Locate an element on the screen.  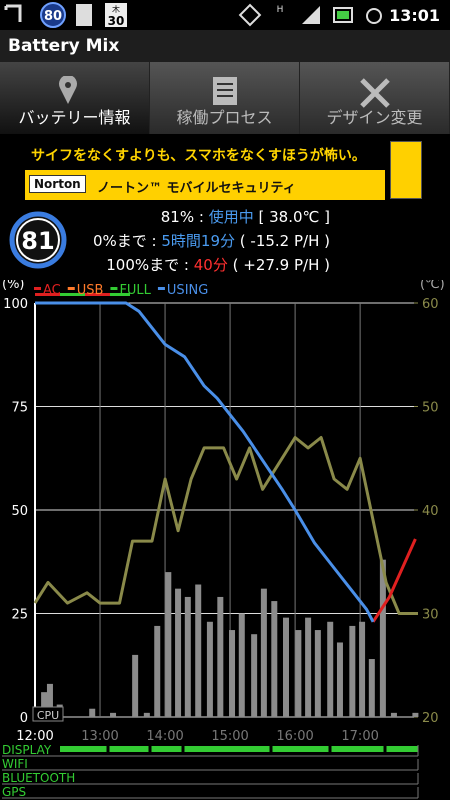
battery-badge is located at coordinates (53, 15).